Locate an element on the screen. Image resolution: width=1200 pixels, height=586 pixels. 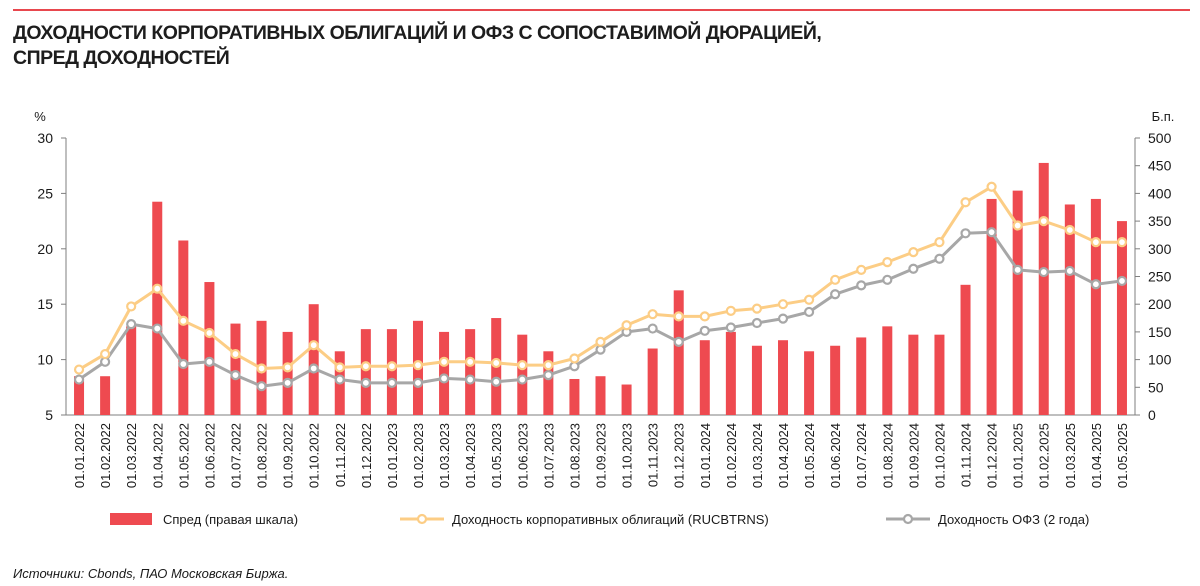
x-tick-label: 01.08.2022 is located at coordinates (262, 455).